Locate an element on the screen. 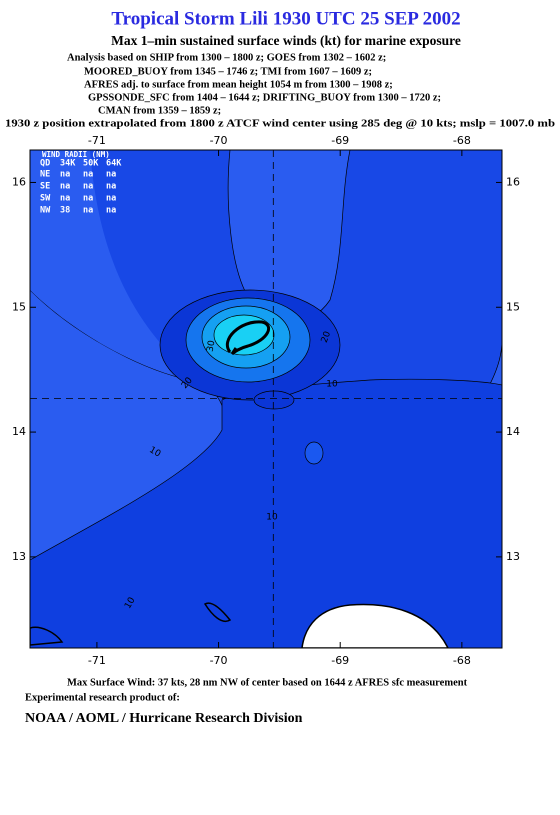  radii-cell: SE is located at coordinates (45, 187).